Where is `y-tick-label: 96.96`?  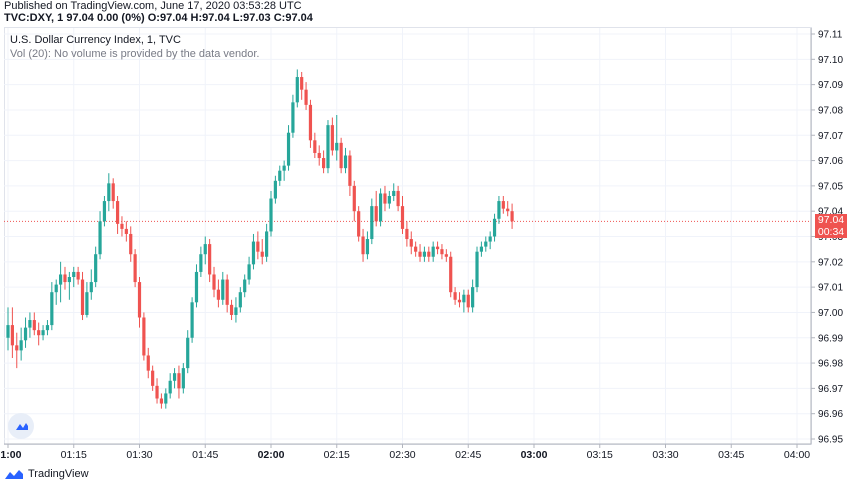
y-tick-label: 96.96 is located at coordinates (830, 414).